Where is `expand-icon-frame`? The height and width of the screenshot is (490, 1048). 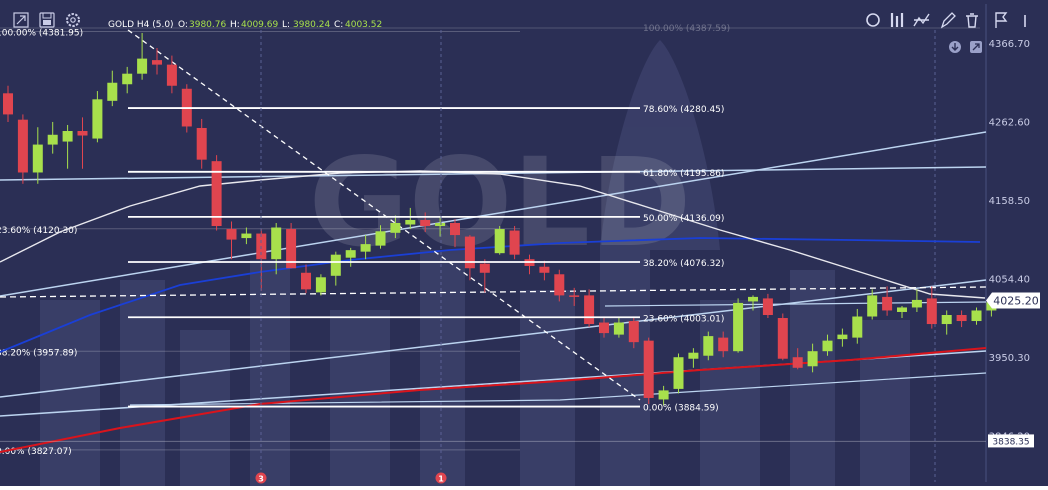
expand-icon-frame is located at coordinates (21, 20).